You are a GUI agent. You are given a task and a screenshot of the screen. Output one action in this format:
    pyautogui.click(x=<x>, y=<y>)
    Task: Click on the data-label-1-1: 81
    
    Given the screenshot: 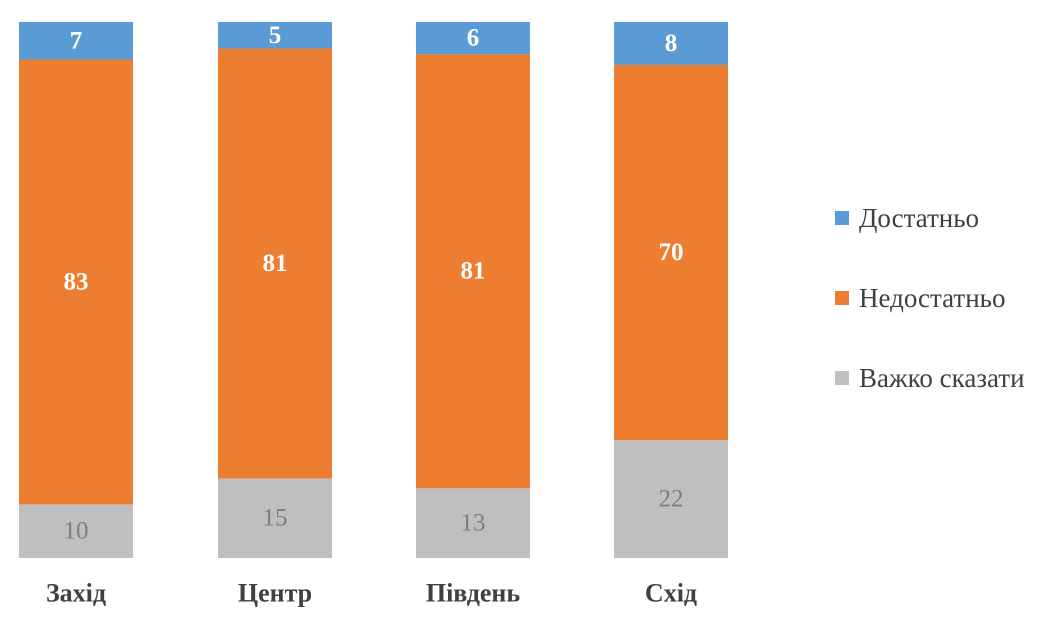 What is the action you would take?
    pyautogui.click(x=275, y=263)
    